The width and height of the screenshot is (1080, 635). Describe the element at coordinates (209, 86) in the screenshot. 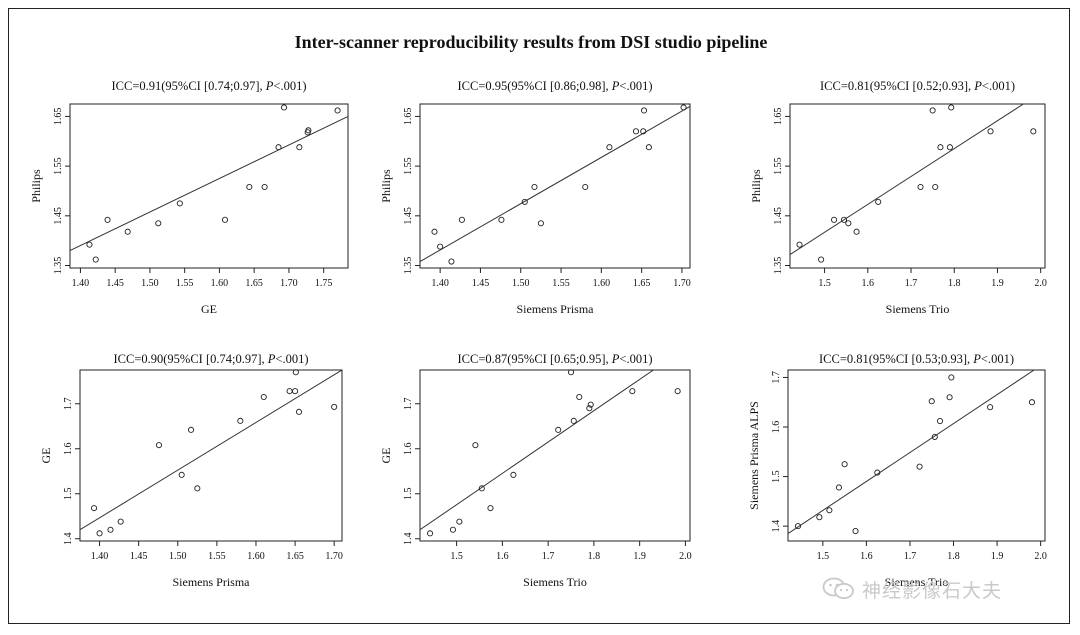

I see `chart-title: ICC=0.91(95%CI [0.74;0.97], P<.001)` at that location.